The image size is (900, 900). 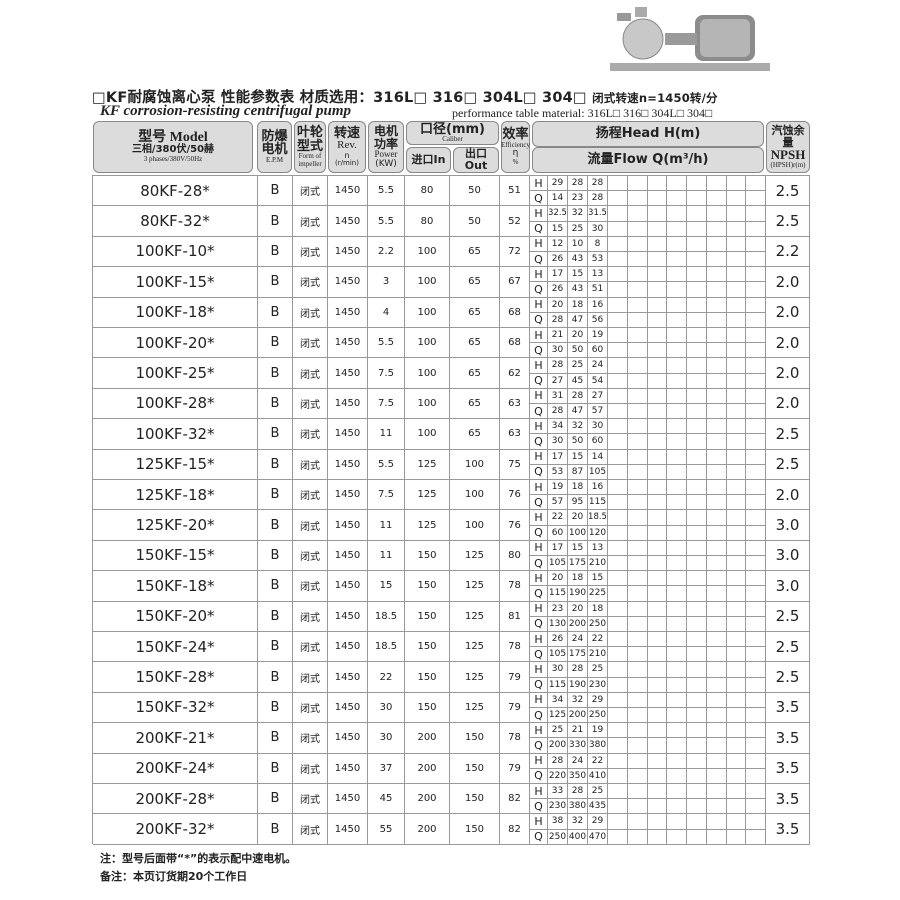 I want to click on cell-power: 3, so click(x=386, y=282).